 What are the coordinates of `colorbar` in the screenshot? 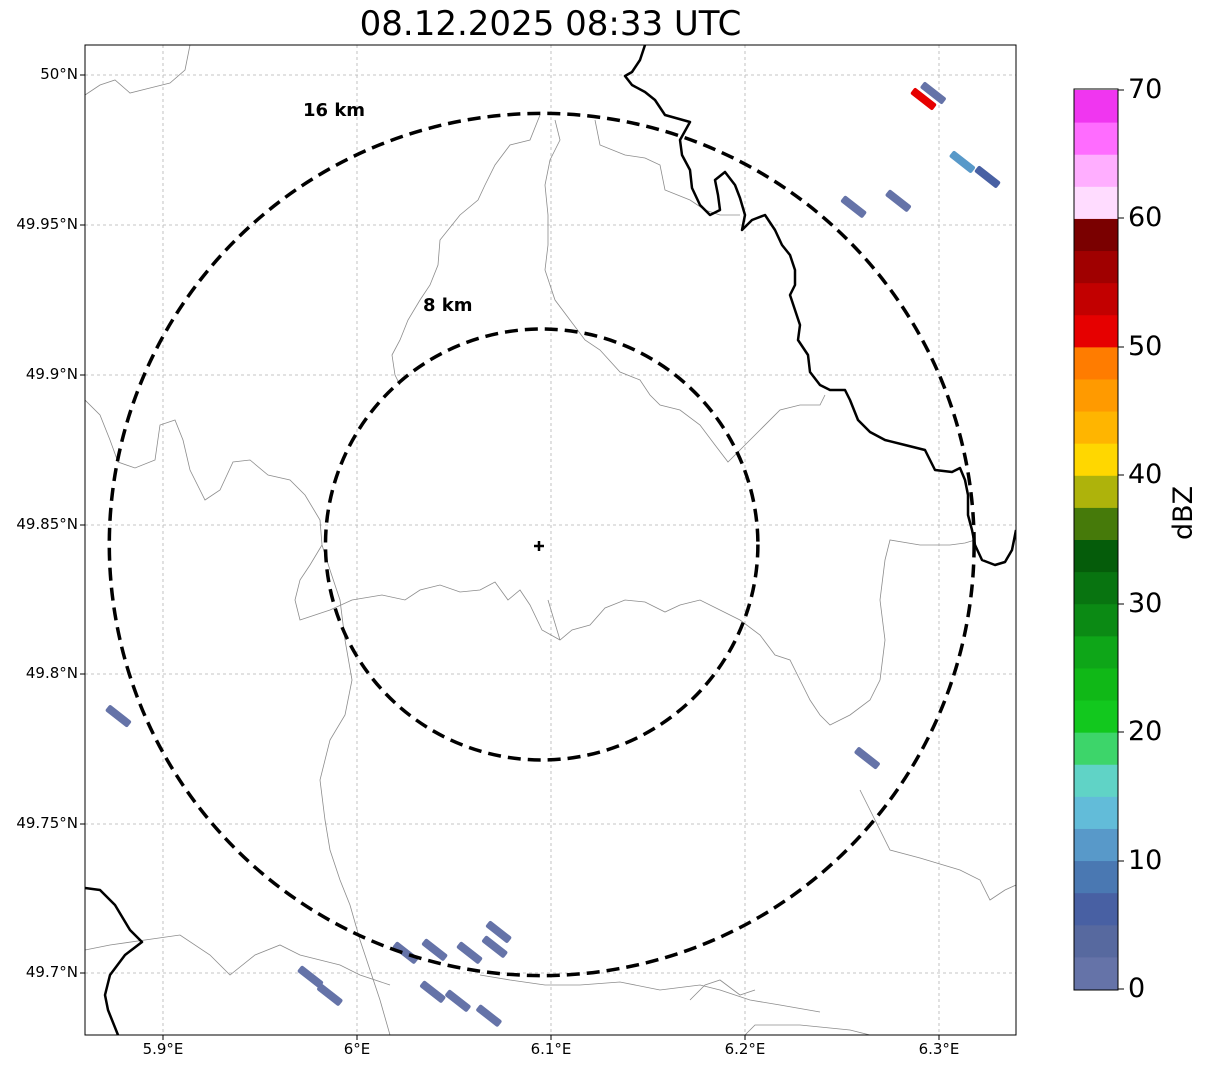 It's located at (1096, 540).